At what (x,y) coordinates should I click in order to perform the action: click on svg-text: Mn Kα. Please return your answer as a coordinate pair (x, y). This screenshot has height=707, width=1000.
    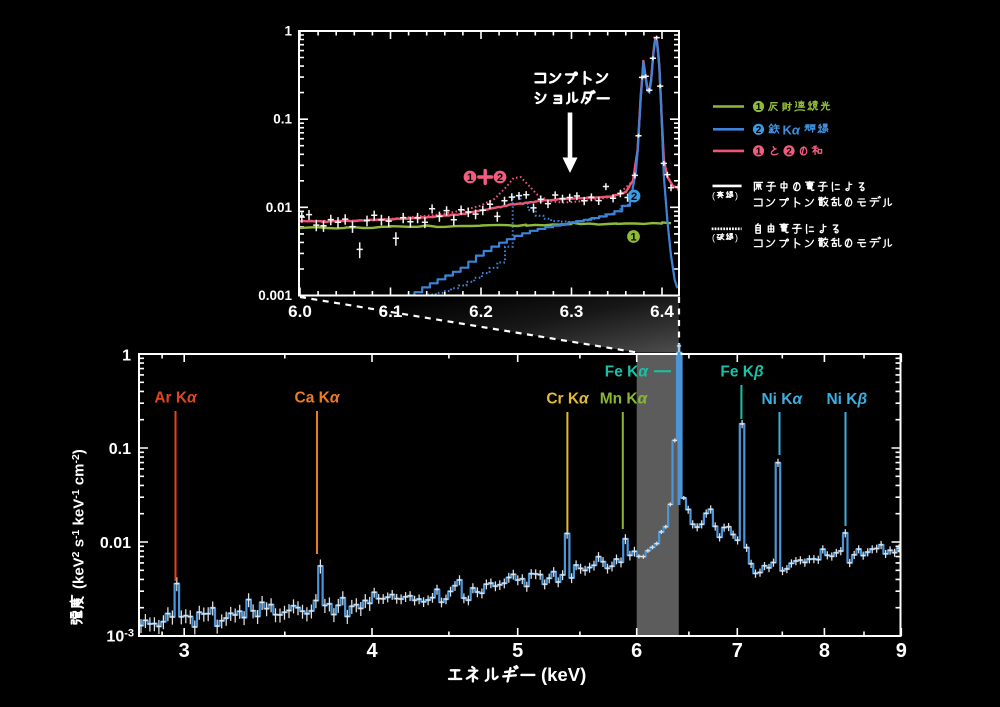
    Looking at the image, I should click on (624, 399).